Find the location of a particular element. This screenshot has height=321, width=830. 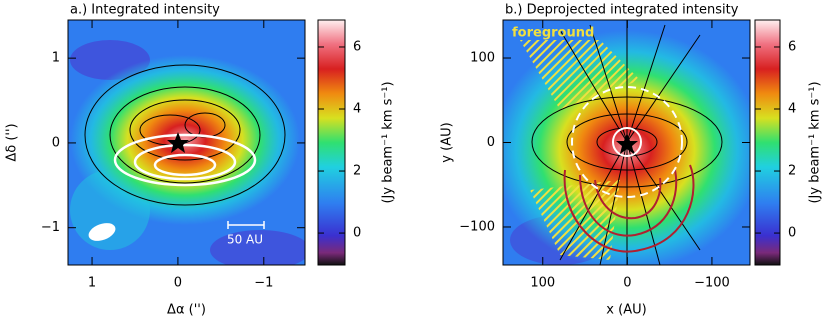

y-tick-label: −1 is located at coordinates (50, 227).